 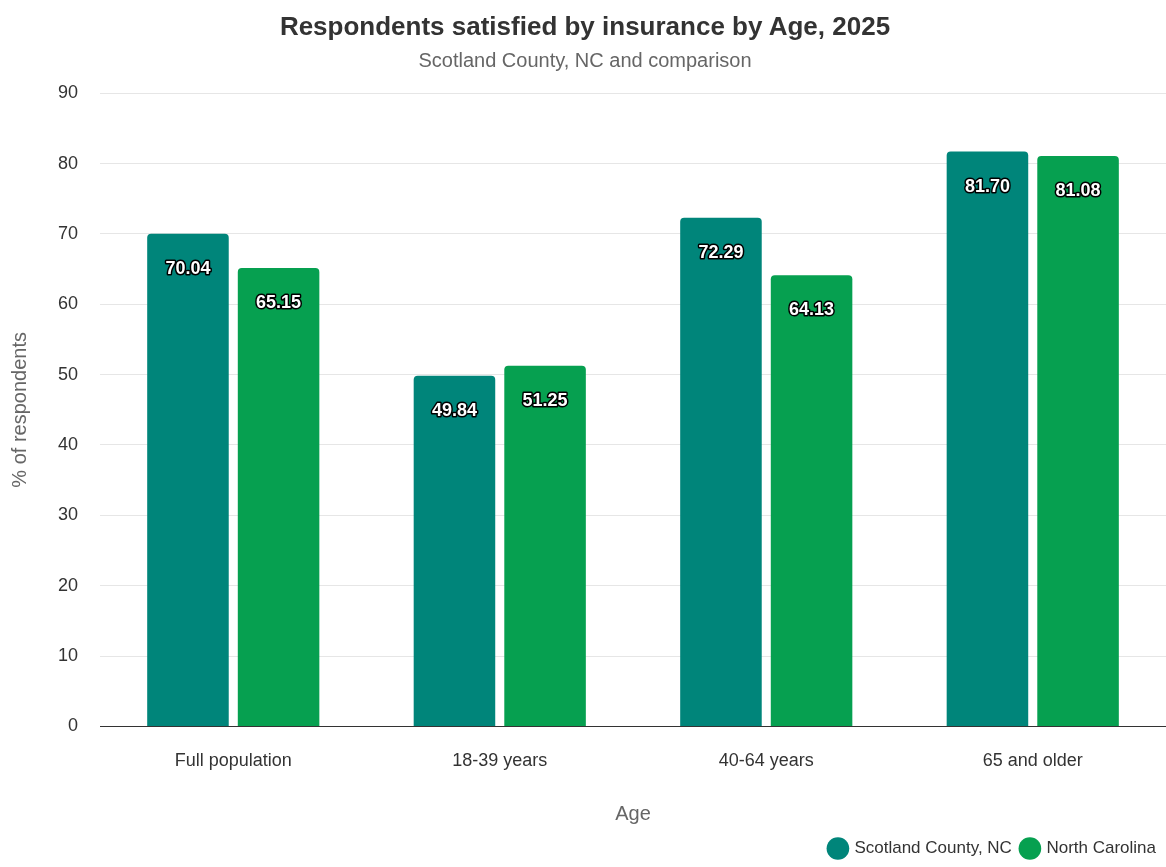 What do you see at coordinates (1101, 848) in the screenshot?
I see `legend-label: North Carolina` at bounding box center [1101, 848].